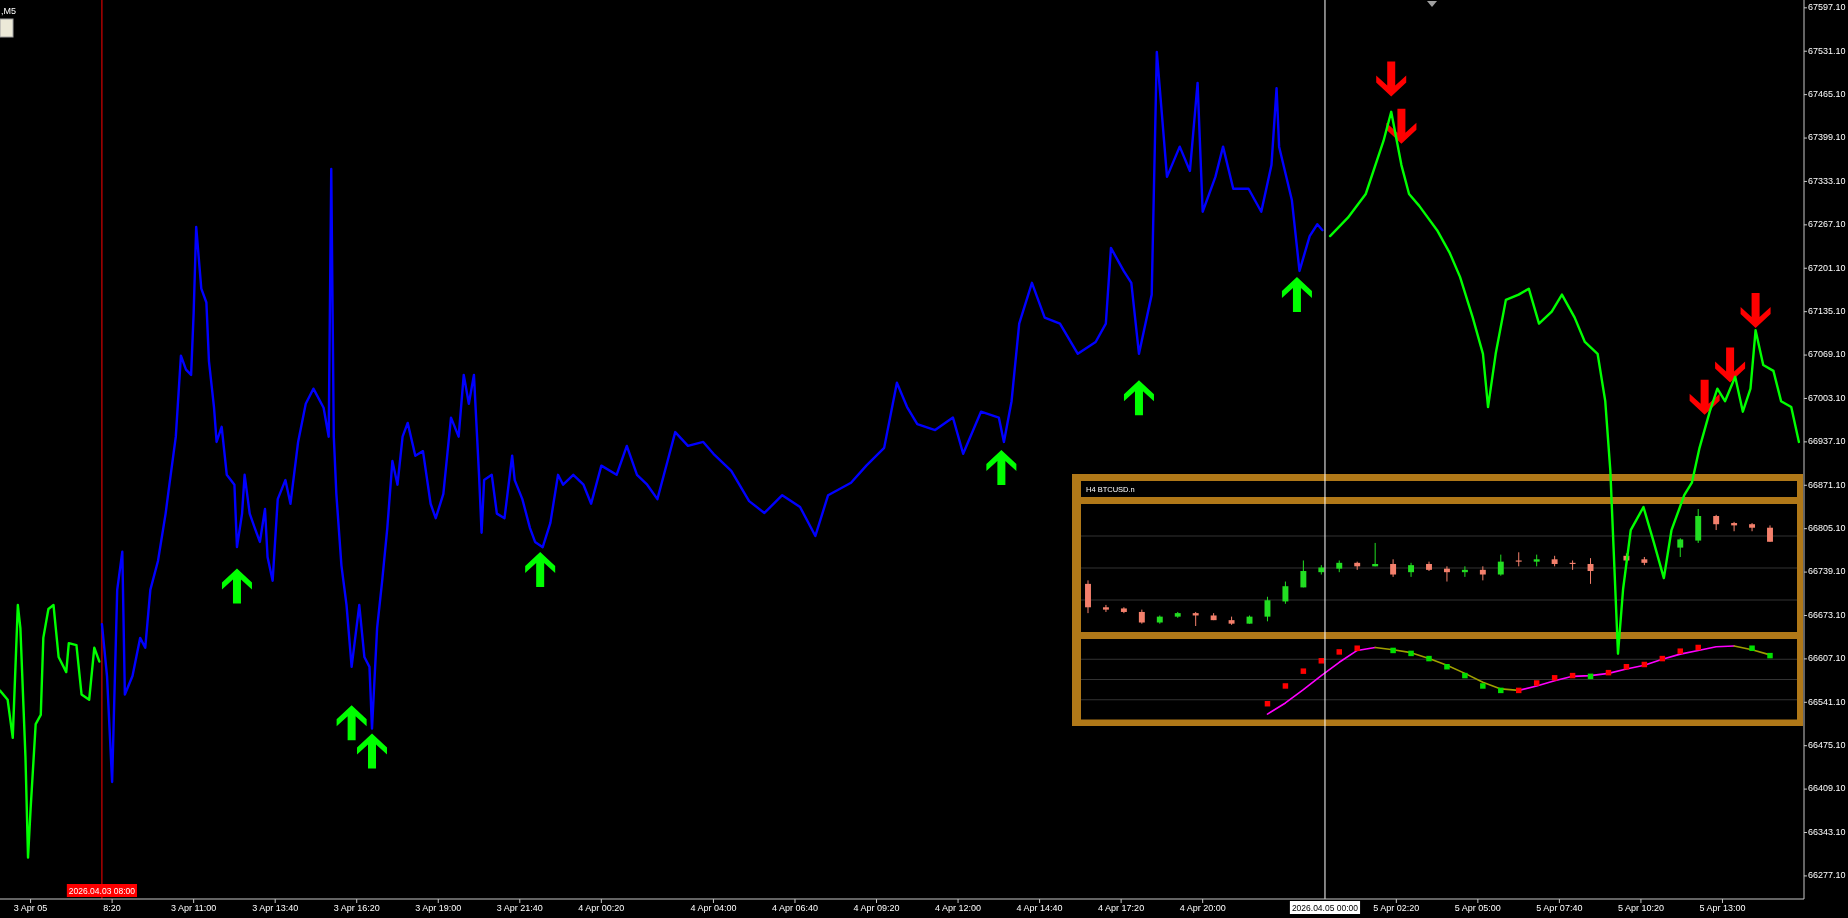 This screenshot has width=1848, height=918. What do you see at coordinates (601, 908) in the screenshot?
I see `x-tick-label: 4 Apr 00:20` at bounding box center [601, 908].